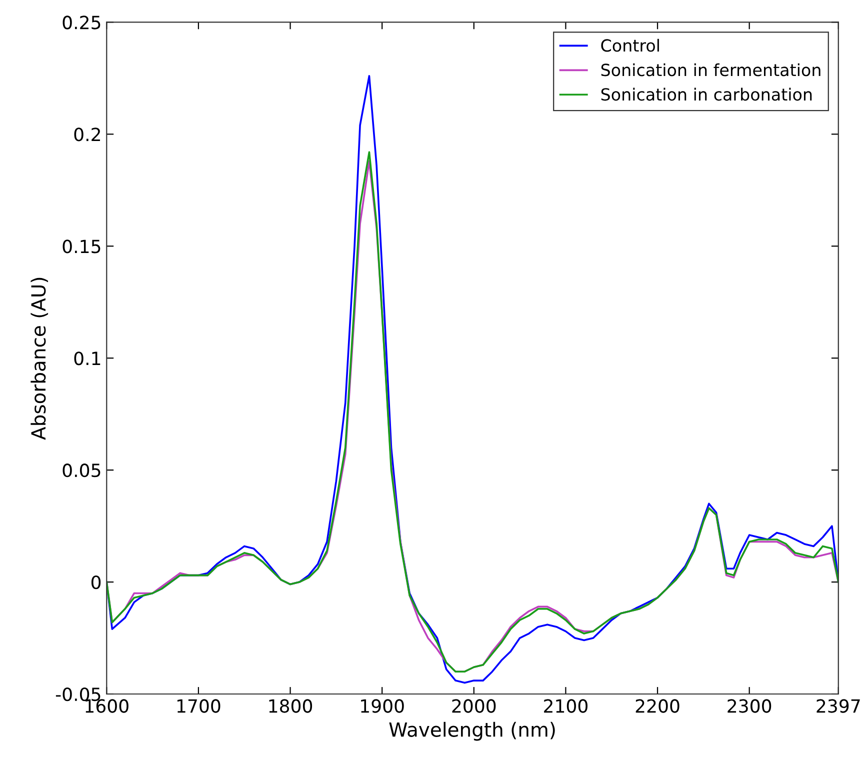 This screenshot has height=766, width=867. I want to click on legend-label: Control, so click(630, 45).